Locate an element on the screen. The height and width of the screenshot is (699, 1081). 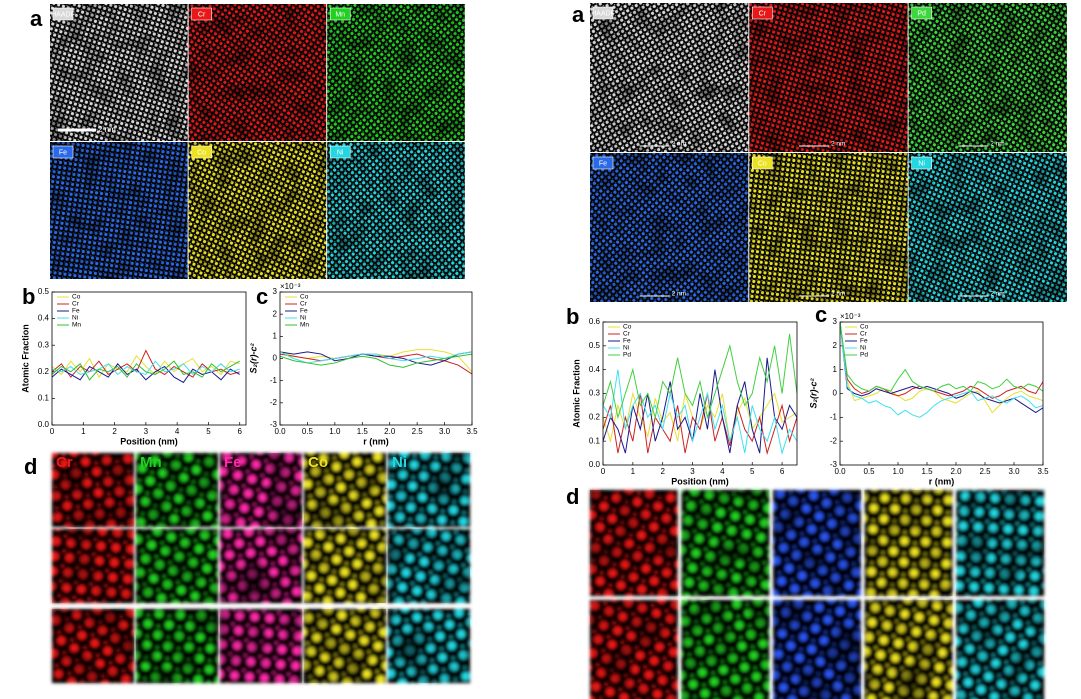
x-tick-label: 0.5 is located at coordinates (869, 471).